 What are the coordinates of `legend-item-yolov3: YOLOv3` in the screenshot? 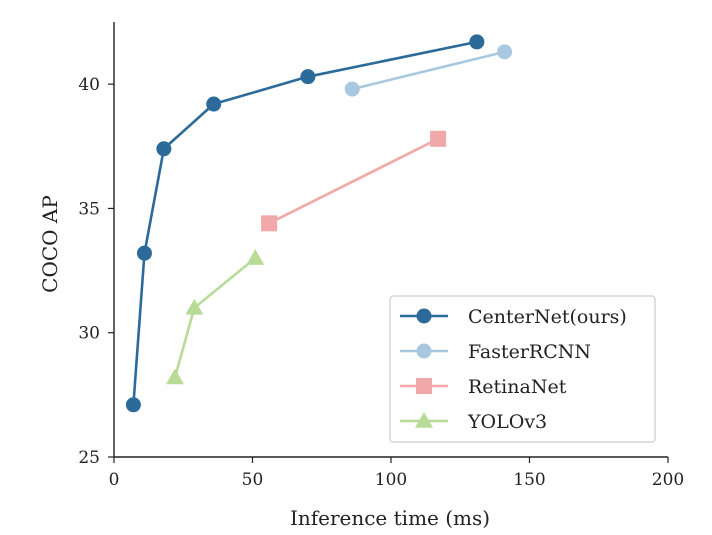 It's located at (473, 422).